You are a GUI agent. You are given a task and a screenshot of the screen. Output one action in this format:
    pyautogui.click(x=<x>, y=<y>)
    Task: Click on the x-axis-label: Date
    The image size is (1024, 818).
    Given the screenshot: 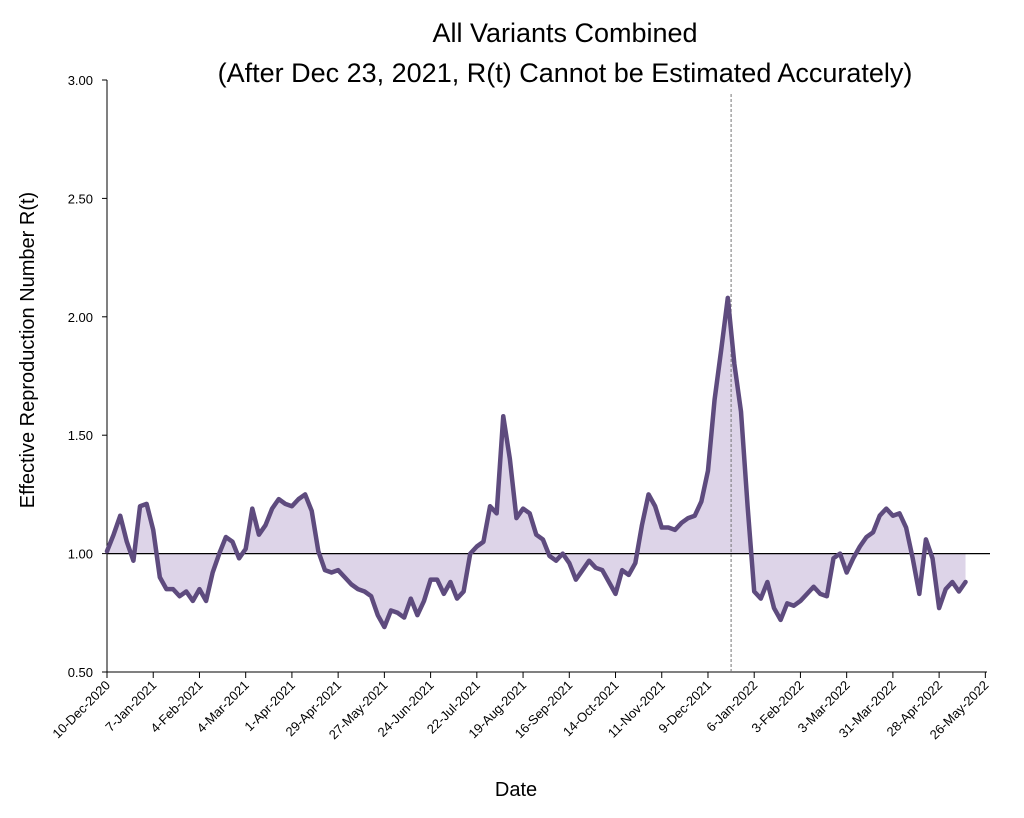 What is the action you would take?
    pyautogui.click(x=516, y=790)
    